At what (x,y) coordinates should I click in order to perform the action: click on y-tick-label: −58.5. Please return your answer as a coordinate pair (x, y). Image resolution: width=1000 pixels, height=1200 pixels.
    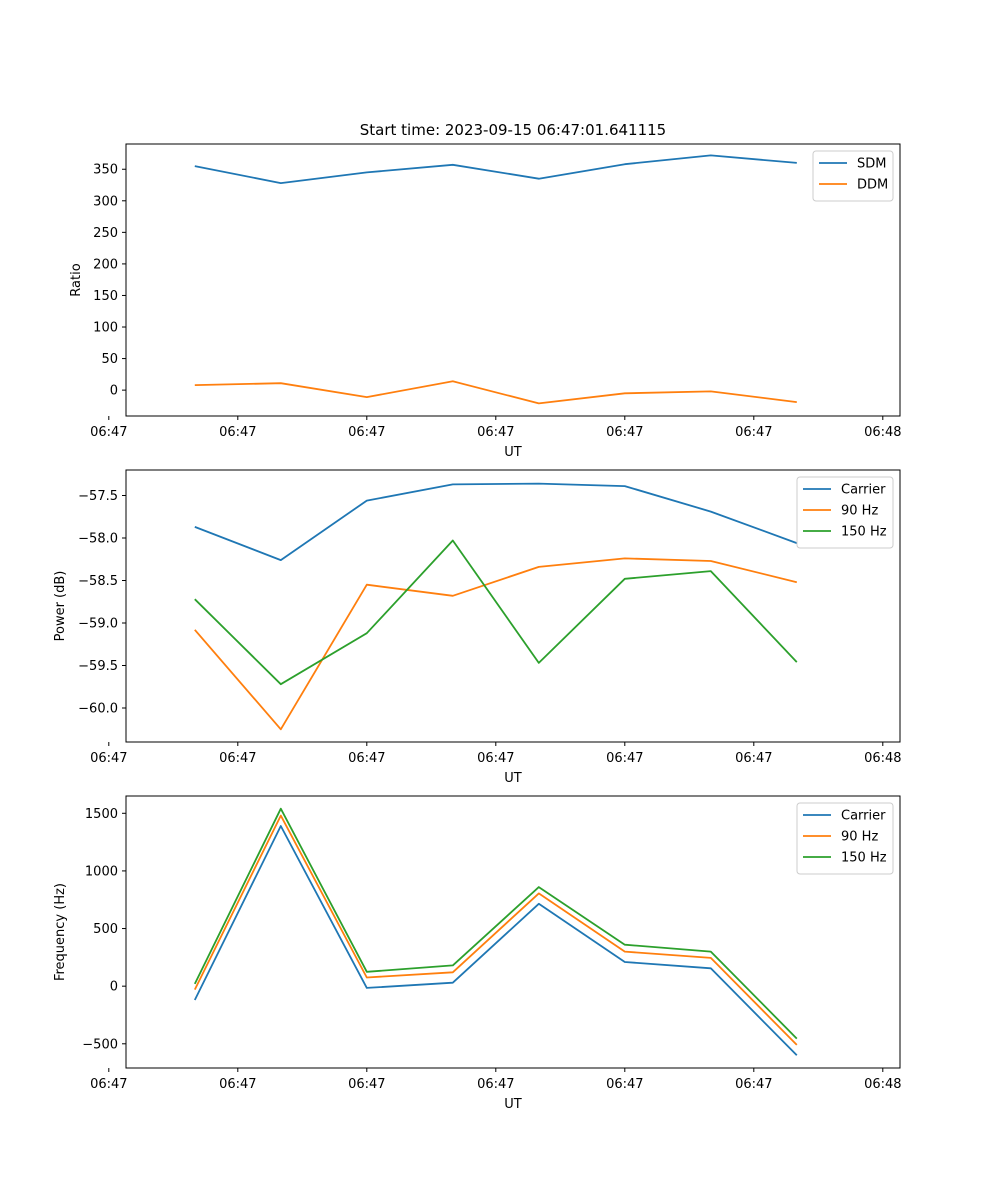
    Looking at the image, I should click on (98, 581).